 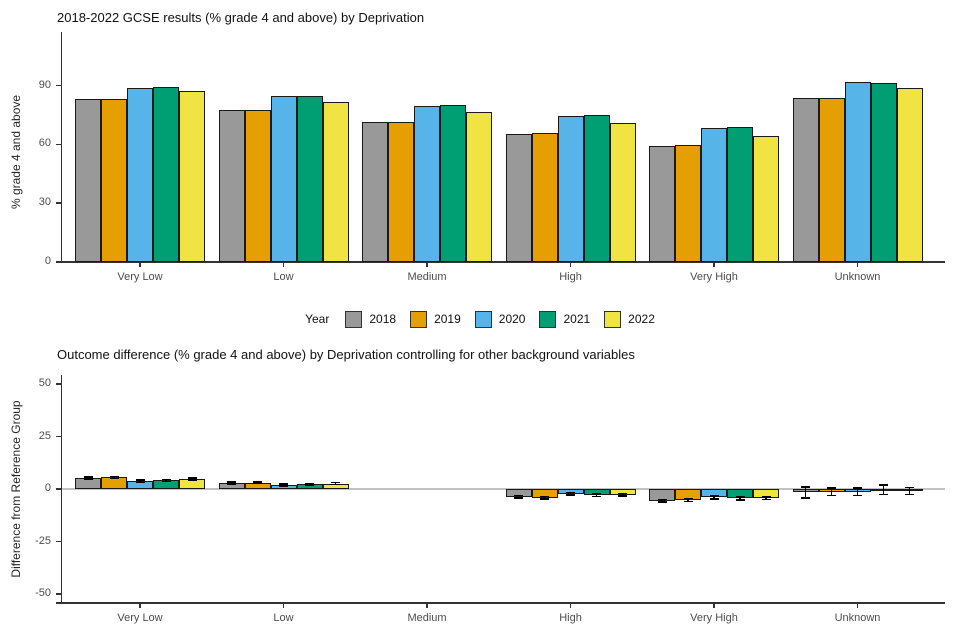 I want to click on error-bar-2021-low, so click(x=309, y=484).